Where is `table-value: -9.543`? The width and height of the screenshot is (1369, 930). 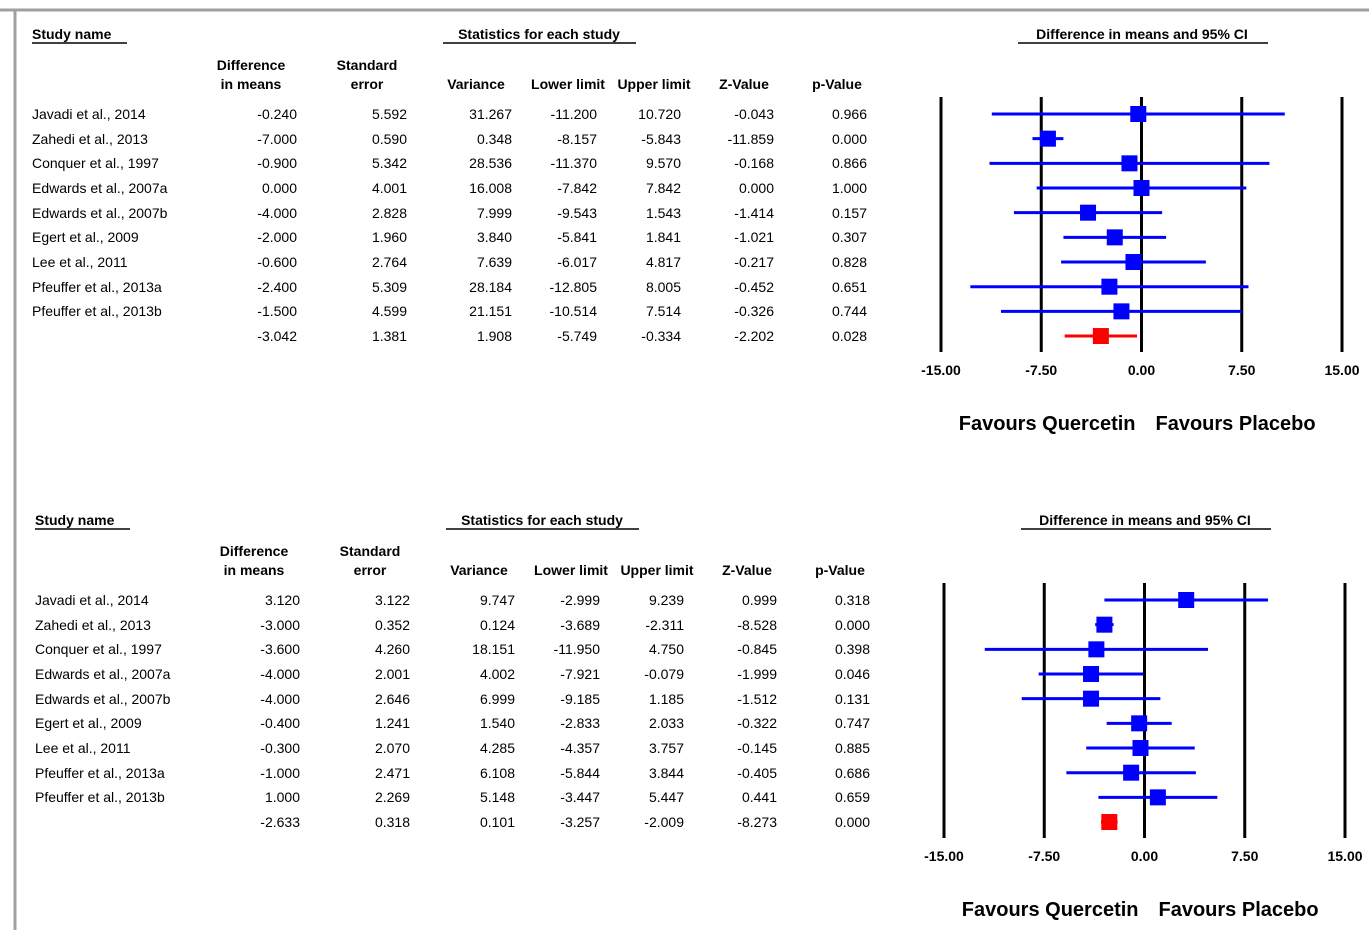 table-value: -9.543 is located at coordinates (577, 212).